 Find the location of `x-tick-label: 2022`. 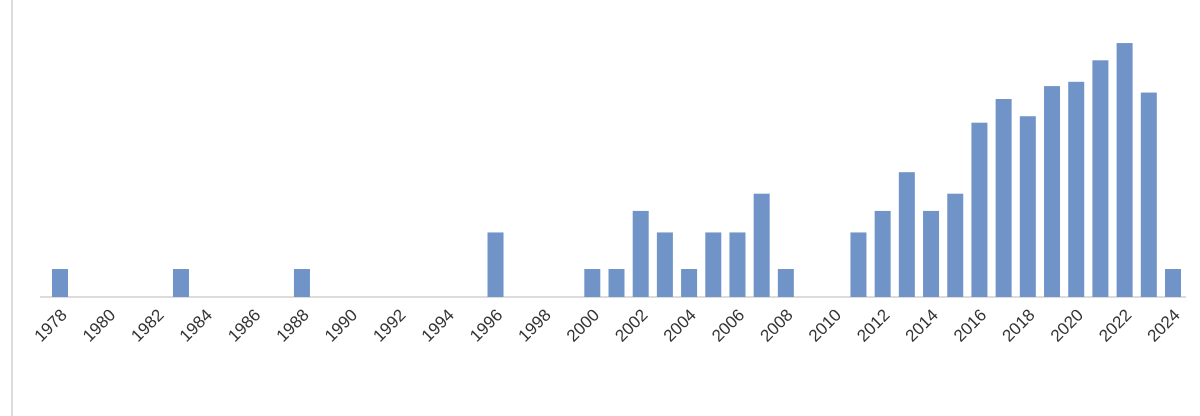

x-tick-label: 2022 is located at coordinates (1115, 325).